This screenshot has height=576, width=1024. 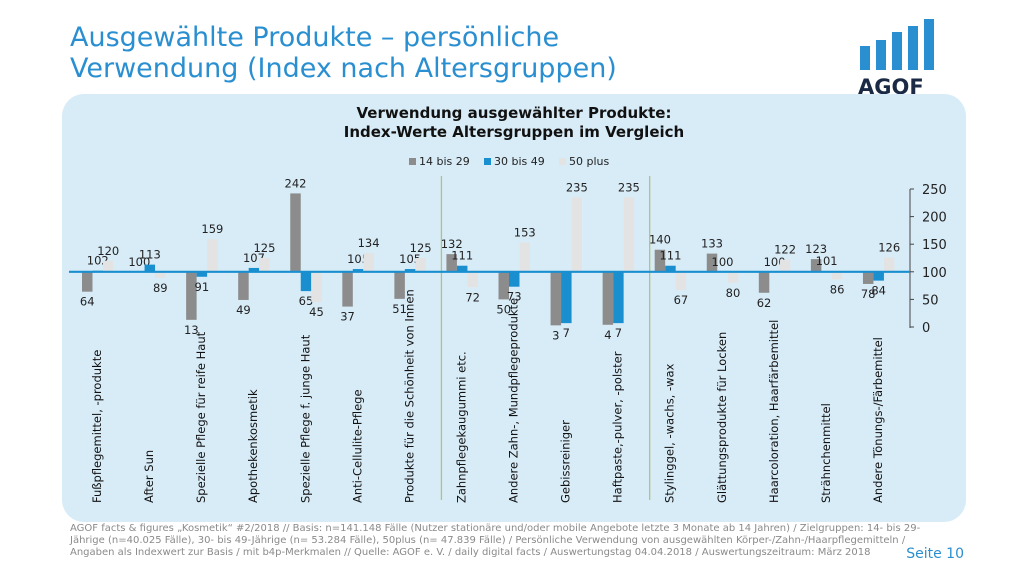 I want to click on data-label: 101, so click(x=827, y=261).